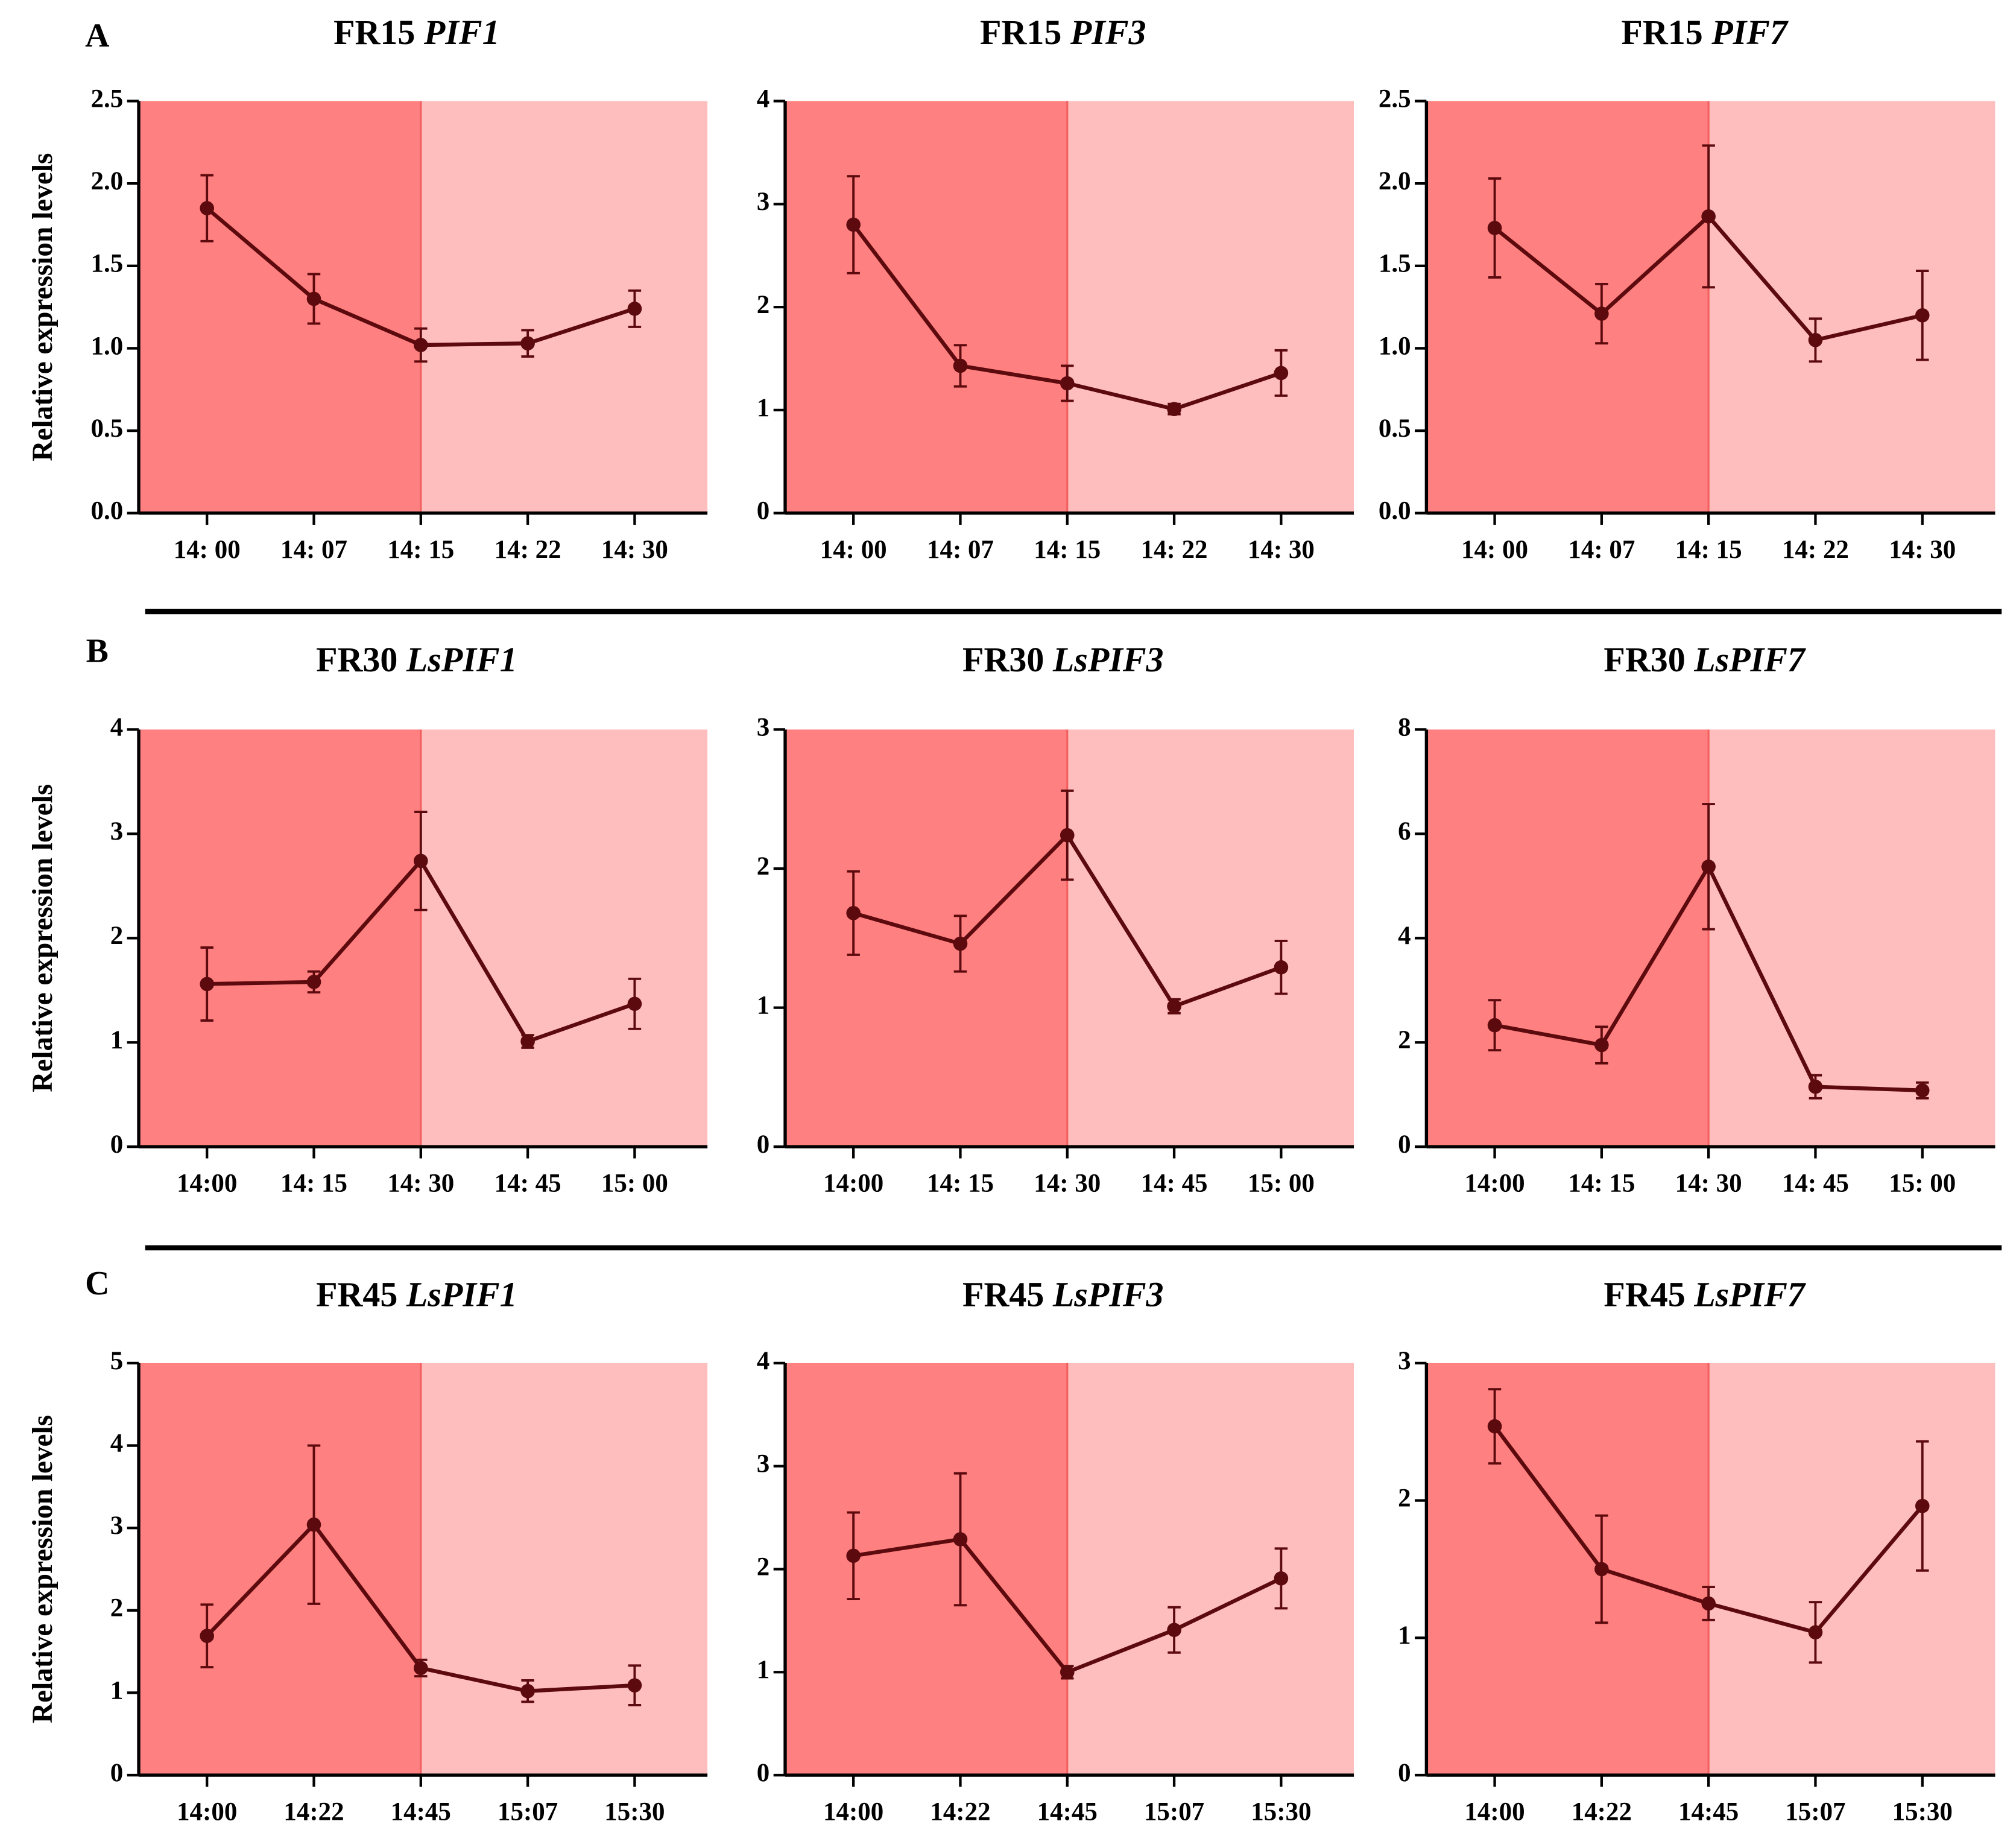 The width and height of the screenshot is (2016, 1827). I want to click on x-tick-label: 14: 07, so click(313, 550).